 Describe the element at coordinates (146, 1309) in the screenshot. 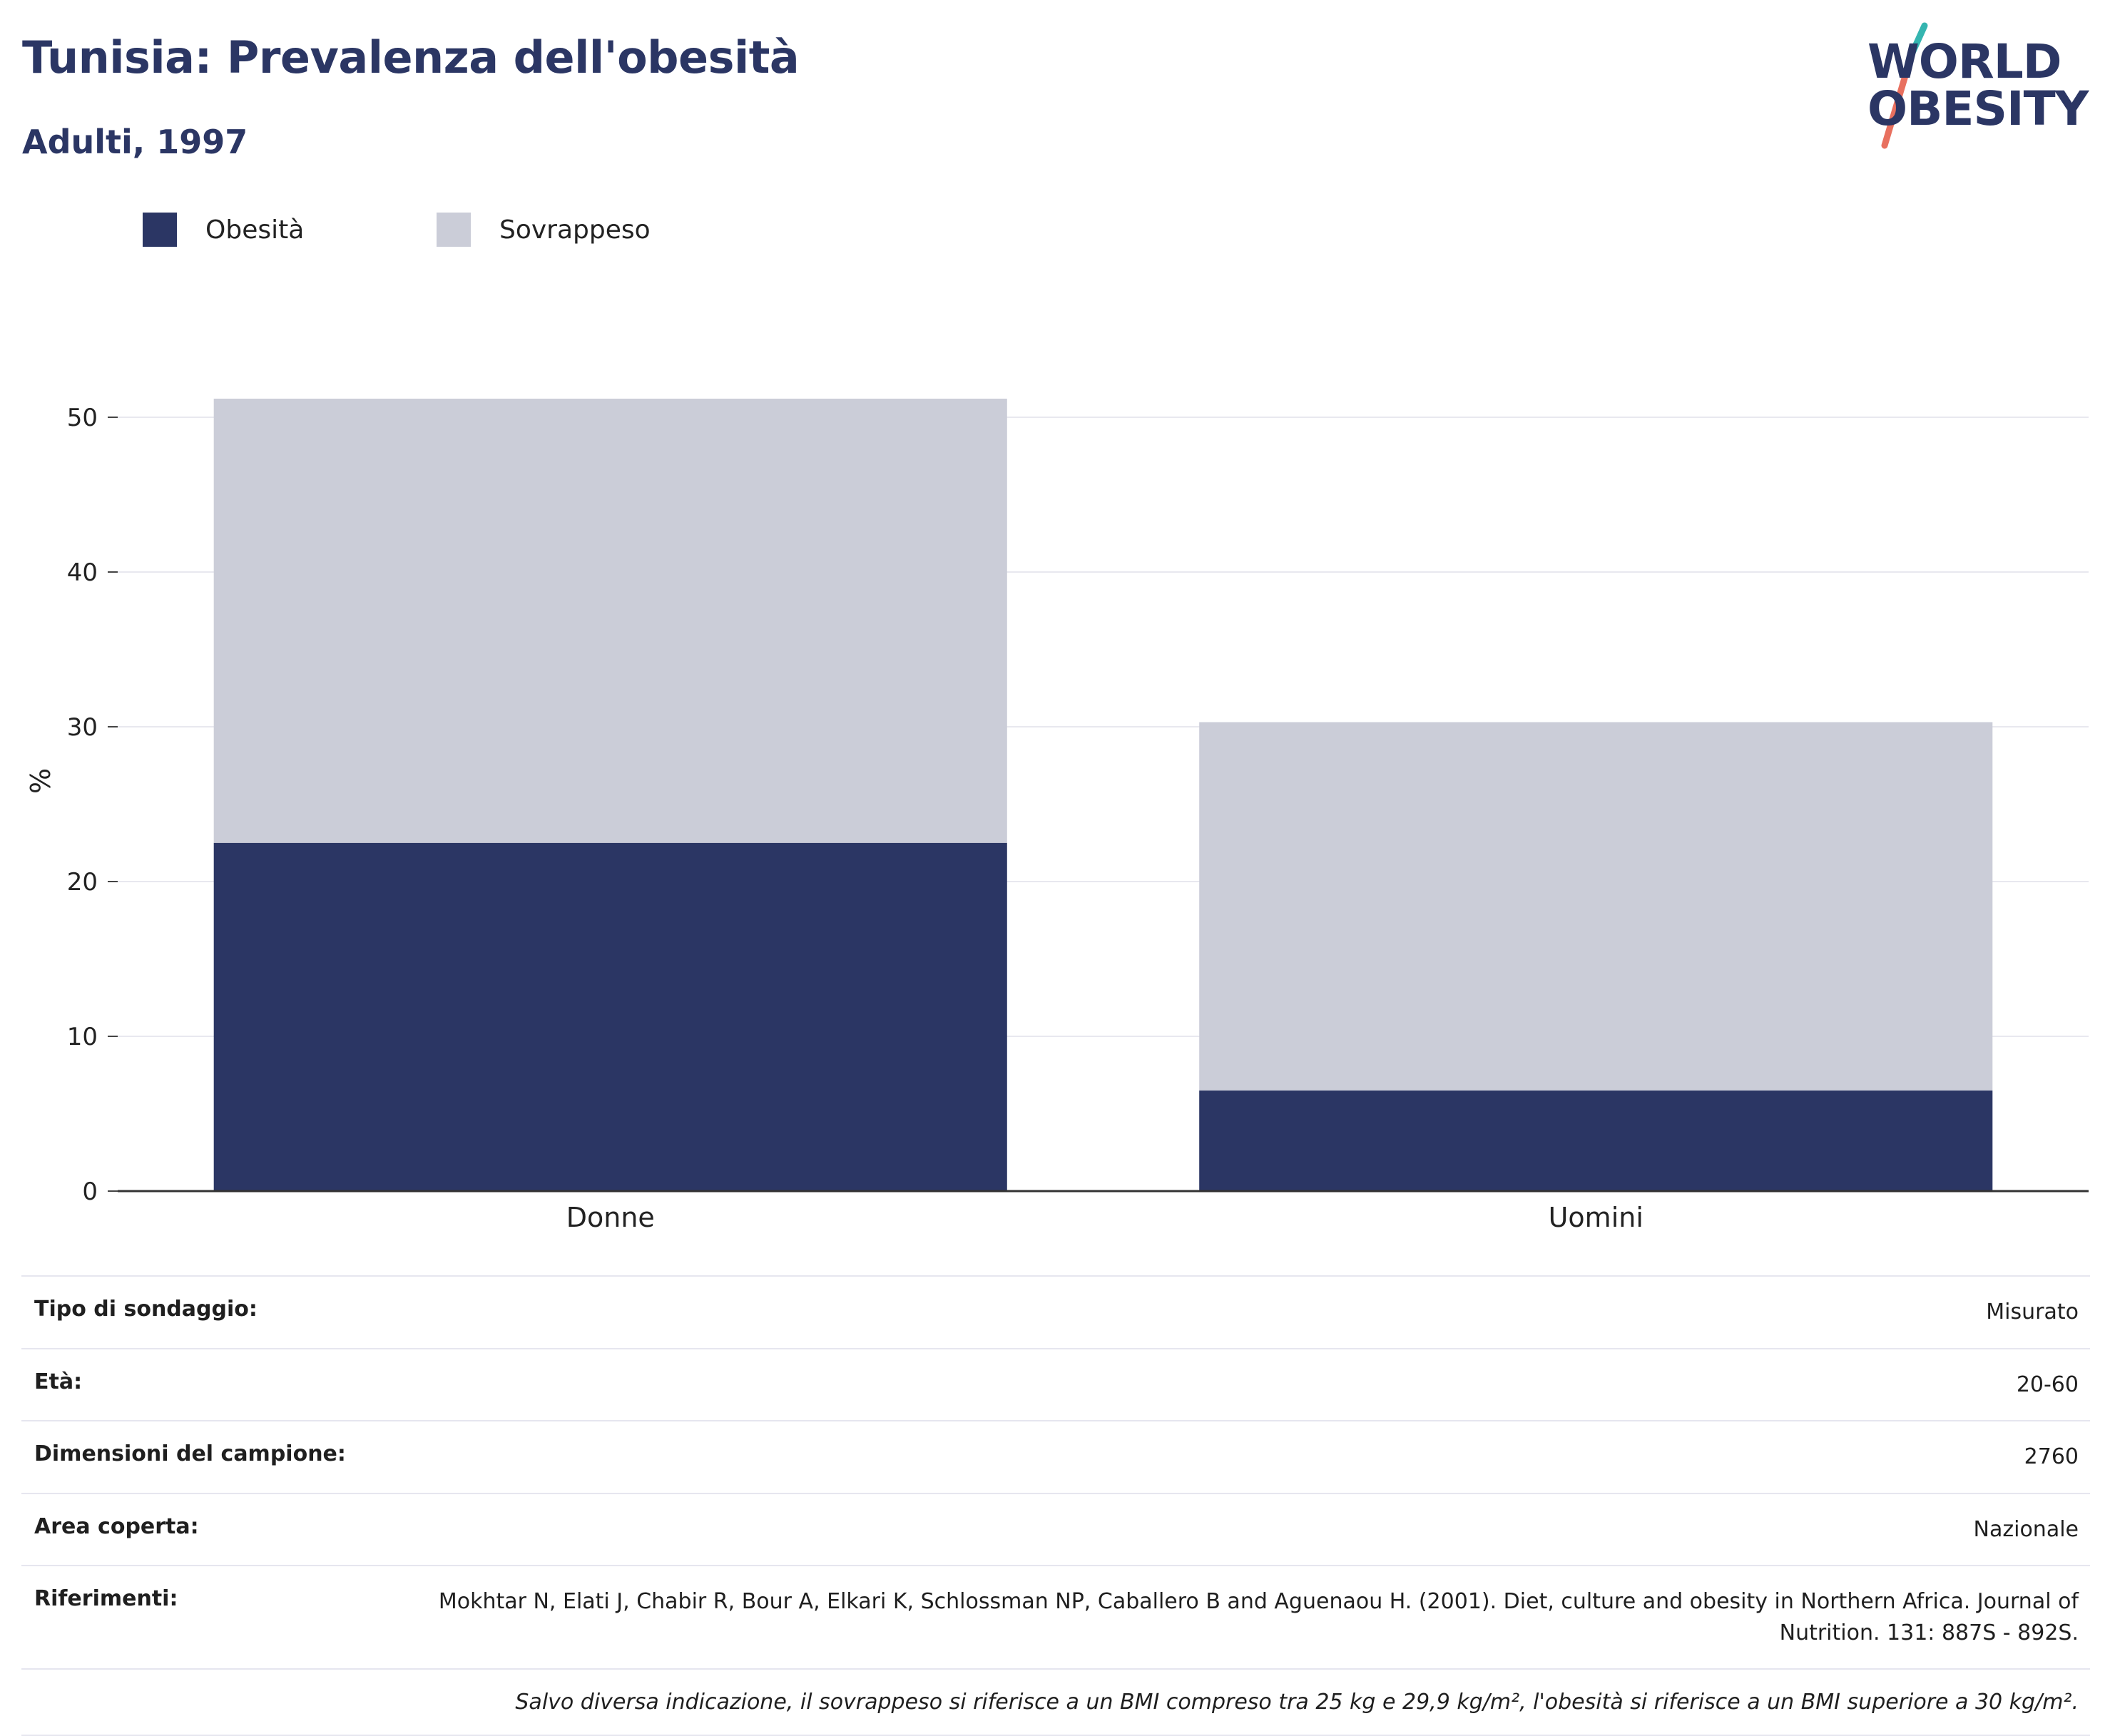

I see `info-key: Tipo di sondaggio:` at that location.